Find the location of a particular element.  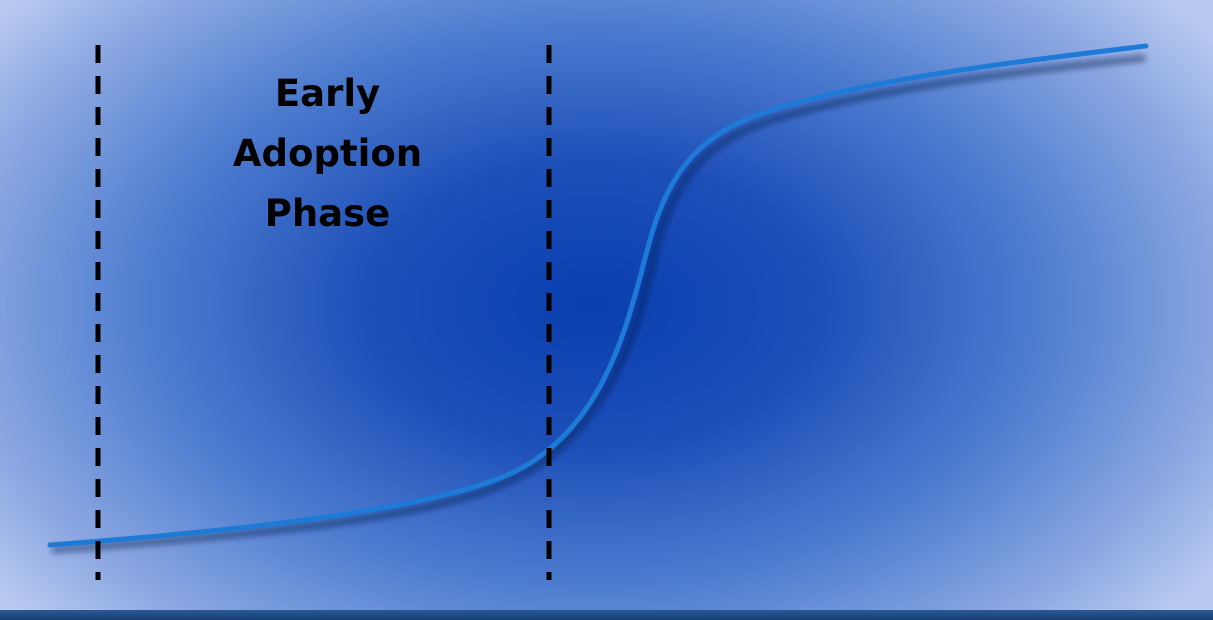

phase-label-line-3: Phase is located at coordinates (327, 213).